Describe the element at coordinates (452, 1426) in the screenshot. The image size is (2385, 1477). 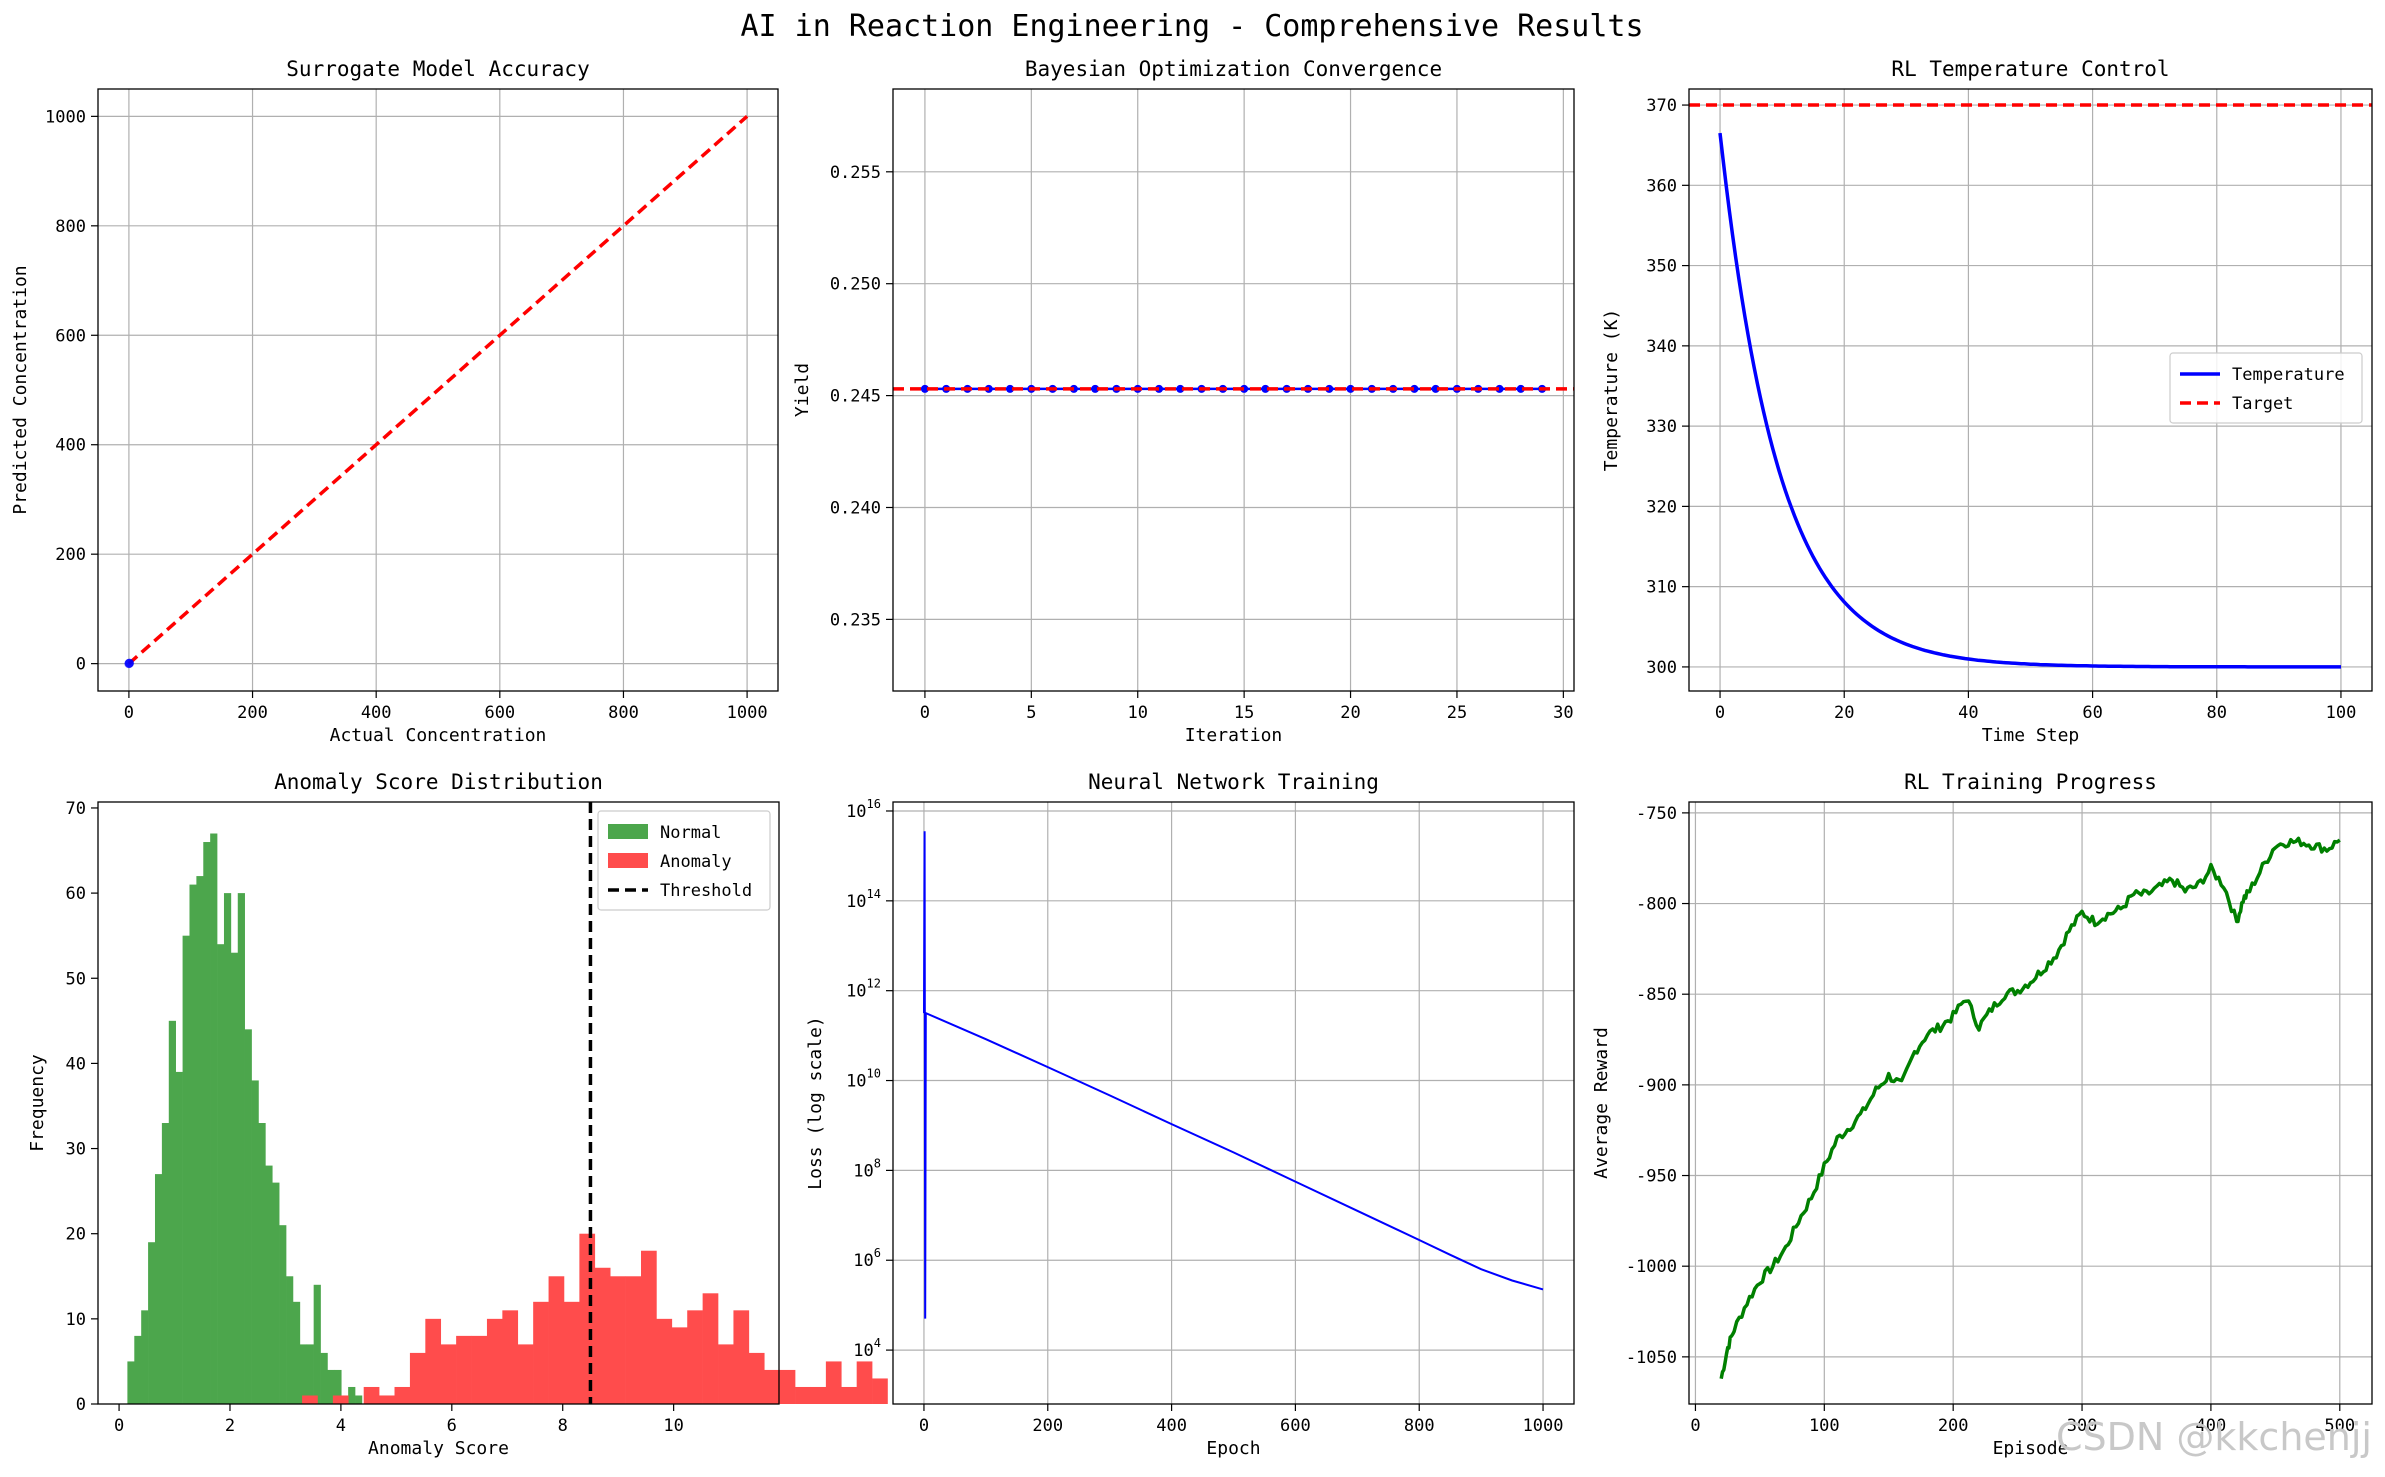
I see `x-tick-label: 6` at that location.